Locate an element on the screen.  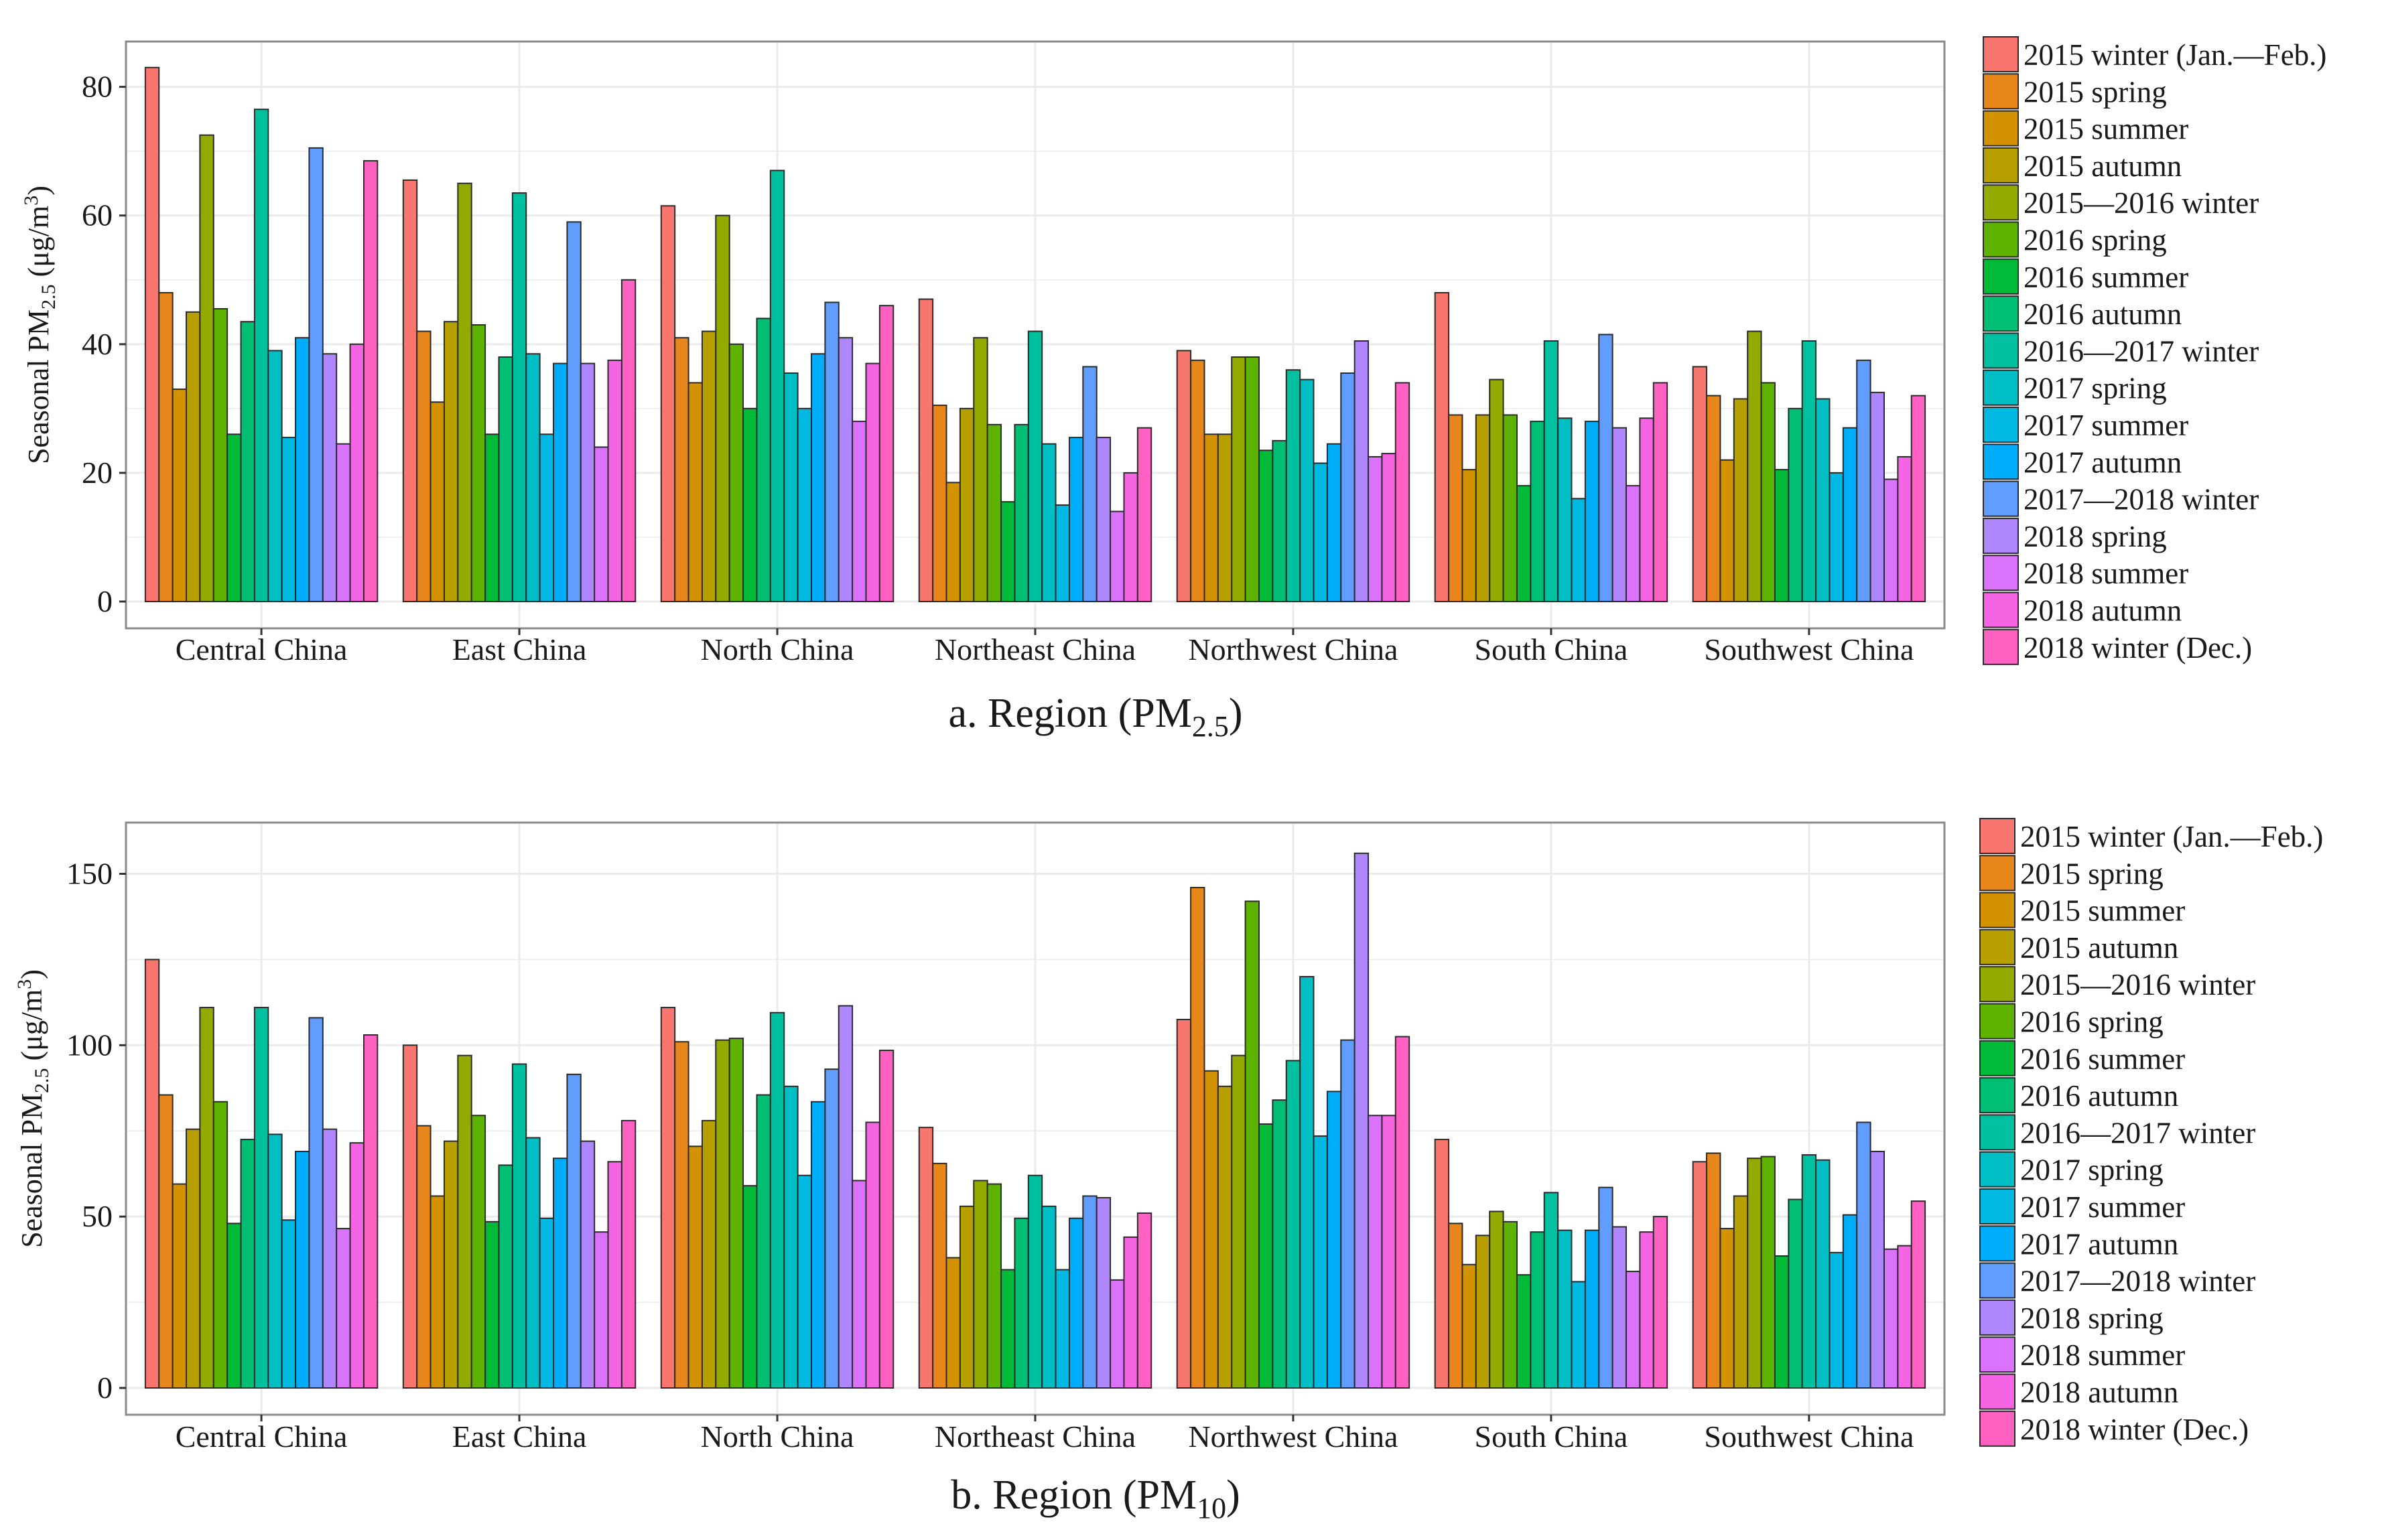
panel-title: a. Region (PM2.5) is located at coordinates (1095, 717).